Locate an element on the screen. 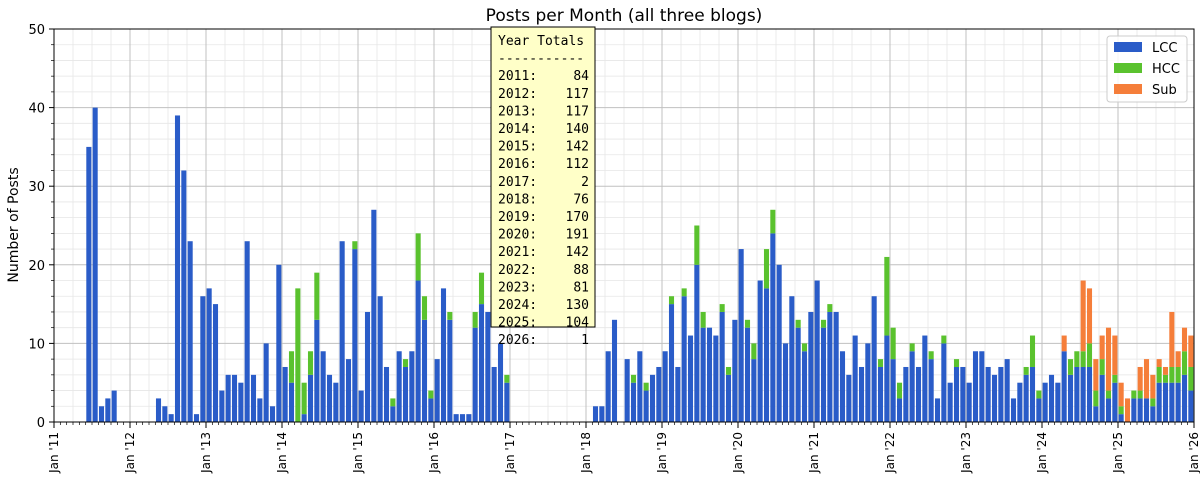  annotation-year: 2018: is located at coordinates (517, 199).